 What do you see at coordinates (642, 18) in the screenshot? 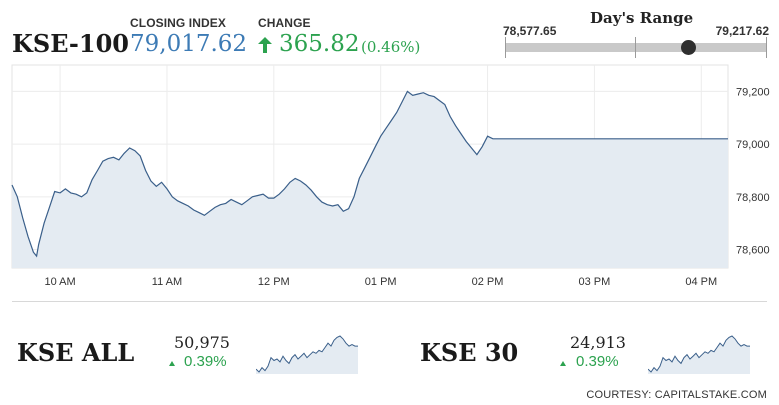
I see `days-range-title: Day's Range` at bounding box center [642, 18].